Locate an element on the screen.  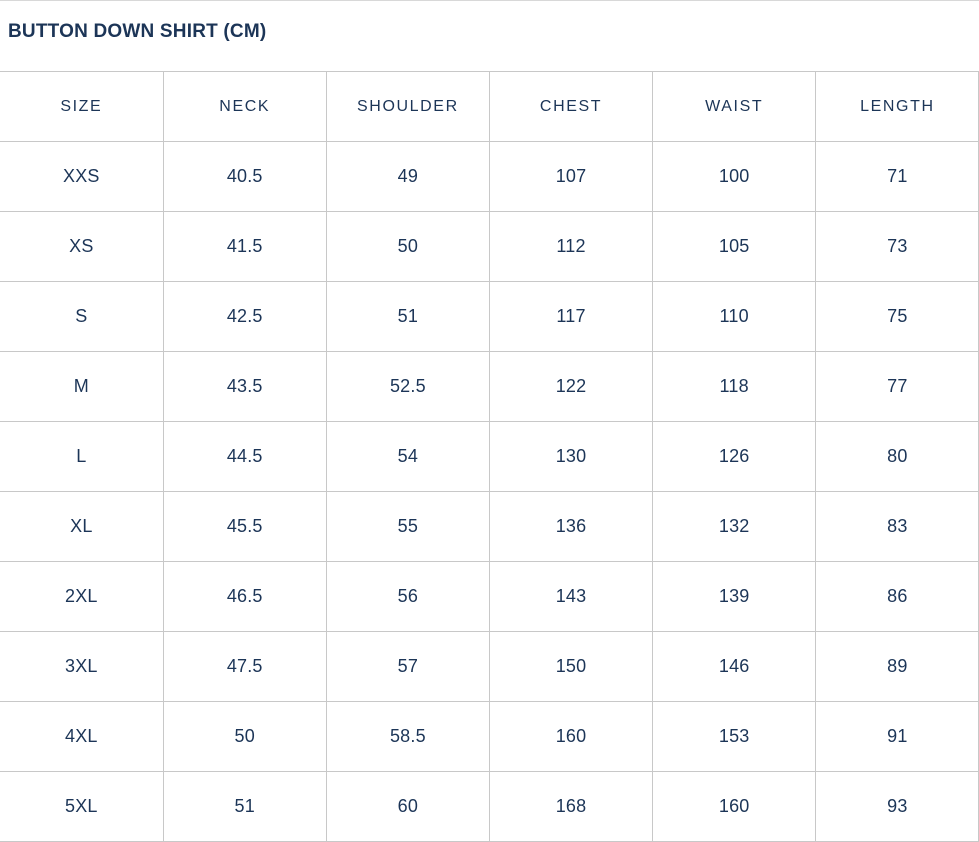
column-header-length: LENGTH is located at coordinates (897, 106).